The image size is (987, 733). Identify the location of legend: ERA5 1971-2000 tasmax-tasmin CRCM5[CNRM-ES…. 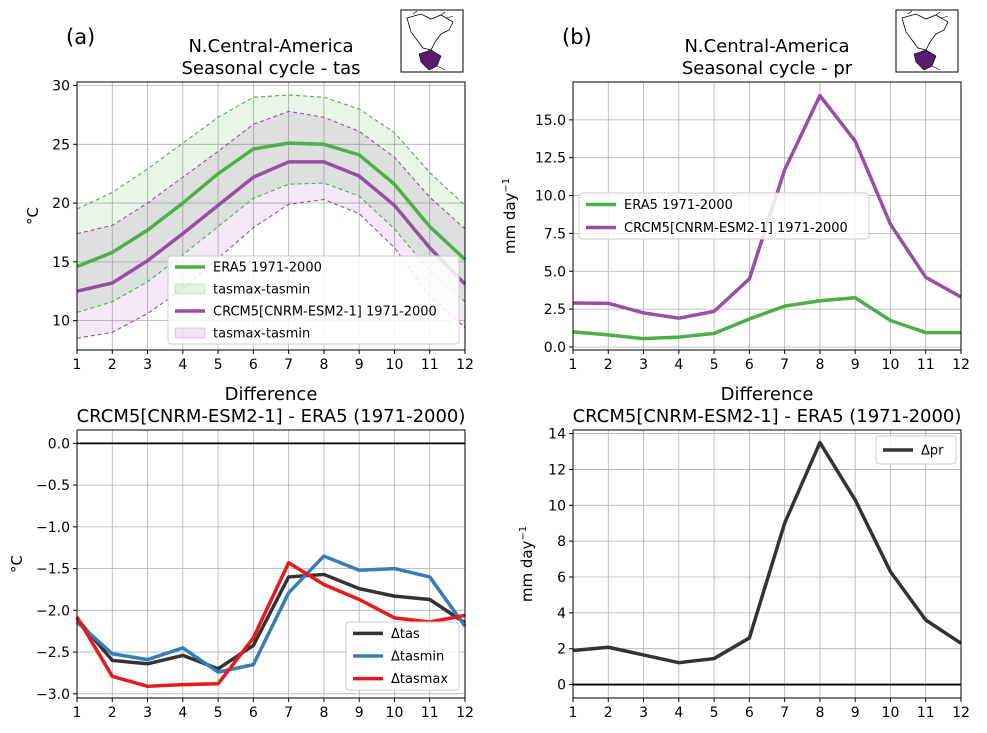
(313, 300).